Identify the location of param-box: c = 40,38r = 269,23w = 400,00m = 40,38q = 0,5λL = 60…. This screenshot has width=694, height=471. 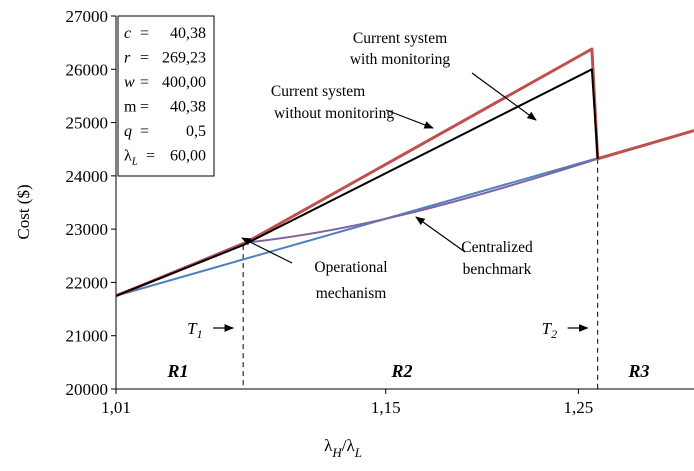
(166, 96).